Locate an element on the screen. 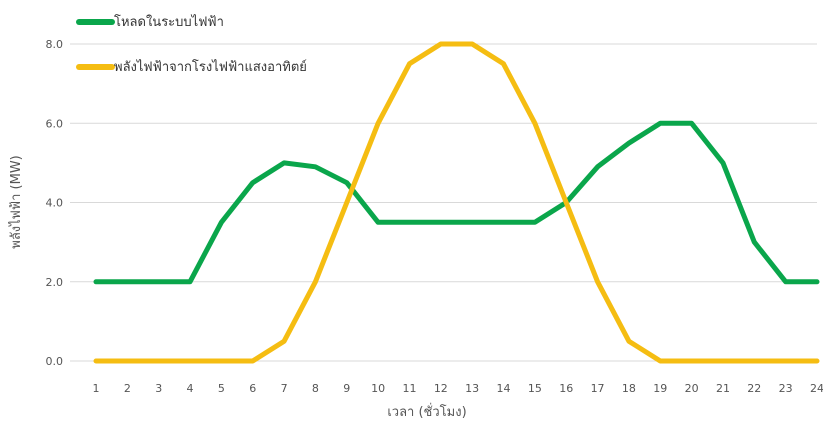 The image size is (823, 423). x-tick-label: 1 is located at coordinates (96, 388).